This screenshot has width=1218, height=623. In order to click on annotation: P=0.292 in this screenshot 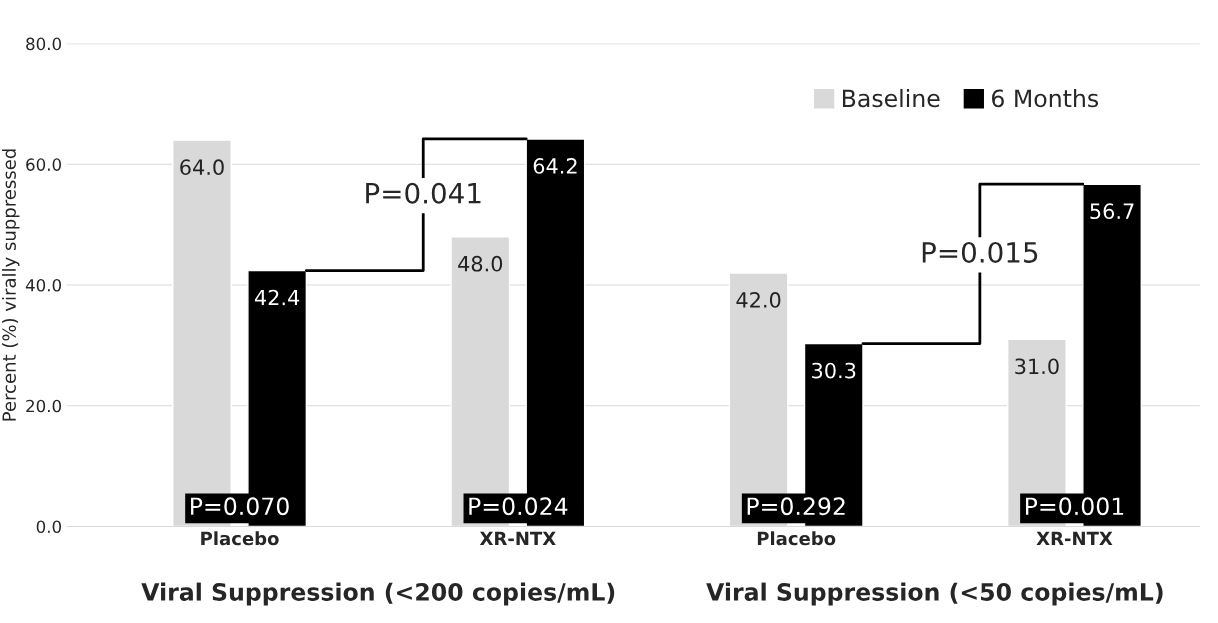, I will do `click(796, 506)`.